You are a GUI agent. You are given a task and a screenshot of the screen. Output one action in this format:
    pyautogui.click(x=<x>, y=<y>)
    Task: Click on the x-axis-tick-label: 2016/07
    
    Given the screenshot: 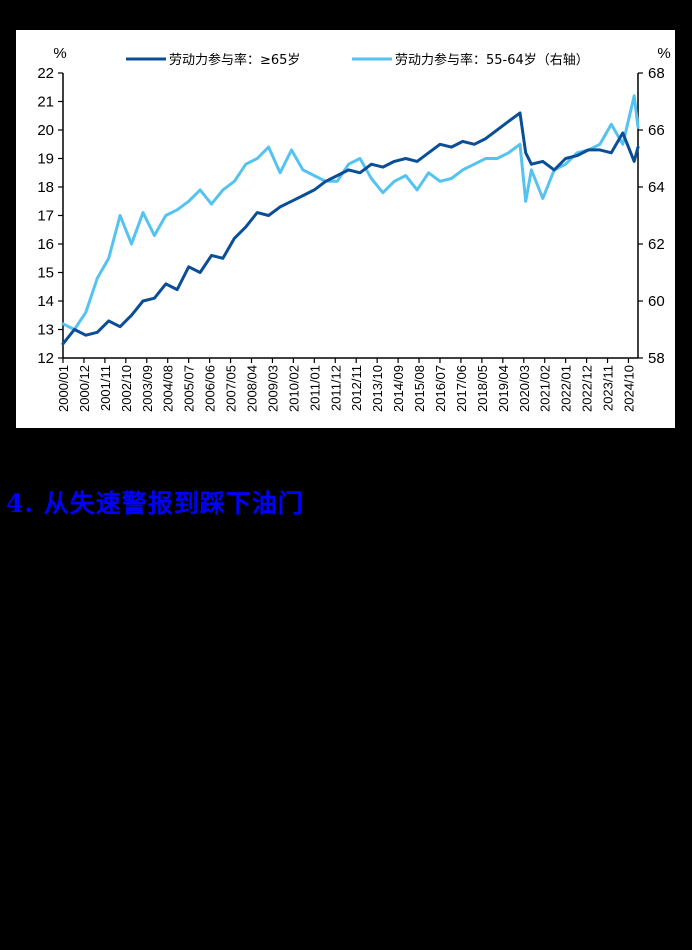 What is the action you would take?
    pyautogui.click(x=440, y=388)
    